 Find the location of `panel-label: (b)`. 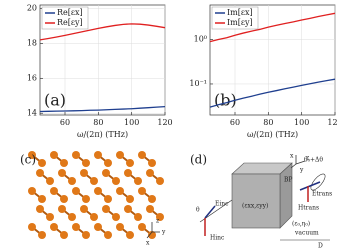

panel-label: (b) is located at coordinates (225, 100).